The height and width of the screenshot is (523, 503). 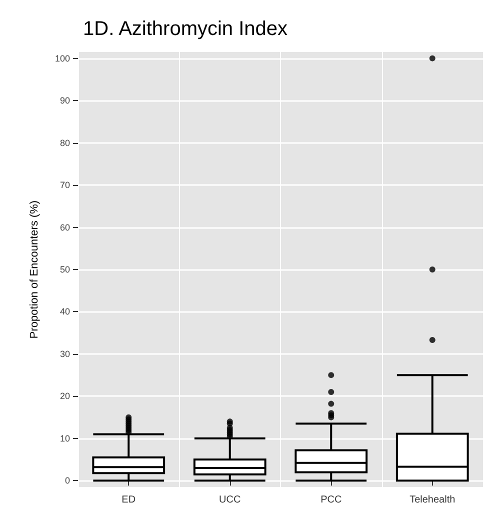 What do you see at coordinates (65, 143) in the screenshot?
I see `y-tick-label: 80` at bounding box center [65, 143].